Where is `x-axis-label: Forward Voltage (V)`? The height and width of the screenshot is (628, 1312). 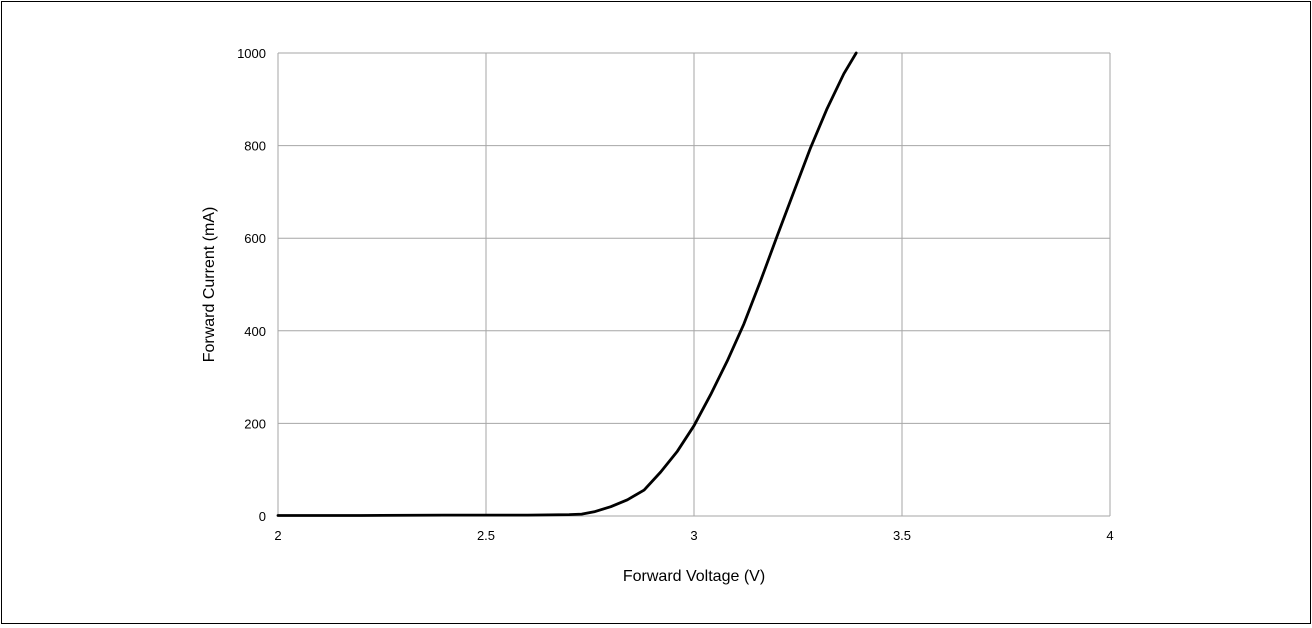
x-axis-label: Forward Voltage (V) is located at coordinates (694, 576).